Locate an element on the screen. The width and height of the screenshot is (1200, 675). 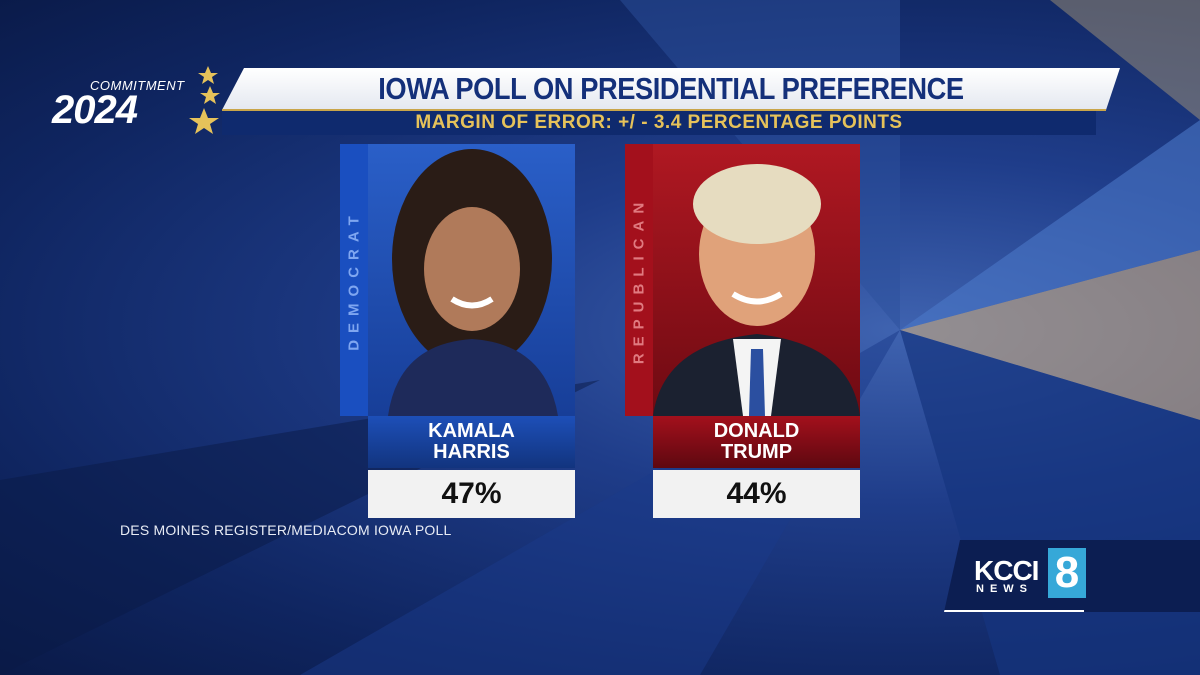
last-name: HARRIS is located at coordinates (471, 452).